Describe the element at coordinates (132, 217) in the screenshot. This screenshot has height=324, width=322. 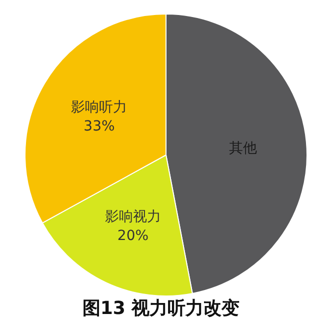
I see `slice-label: 影响视力` at that location.